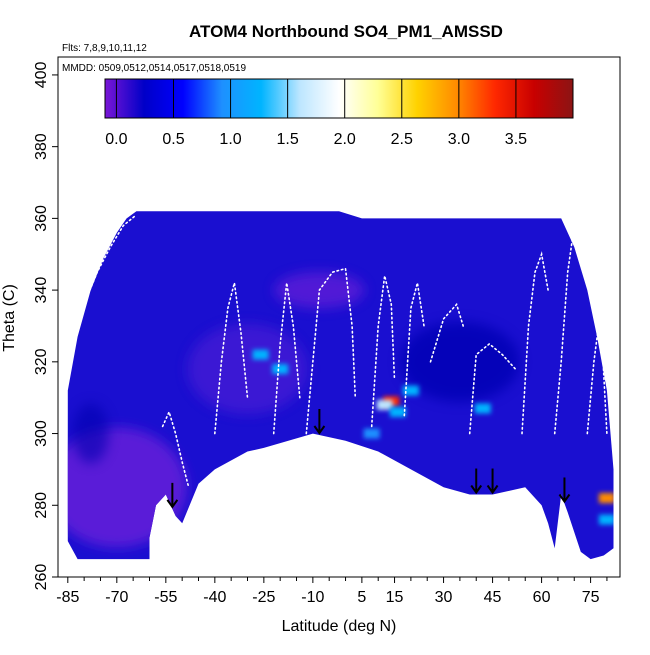  Describe the element at coordinates (9, 318) in the screenshot. I see `y-axis-title: Theta (C)` at that location.